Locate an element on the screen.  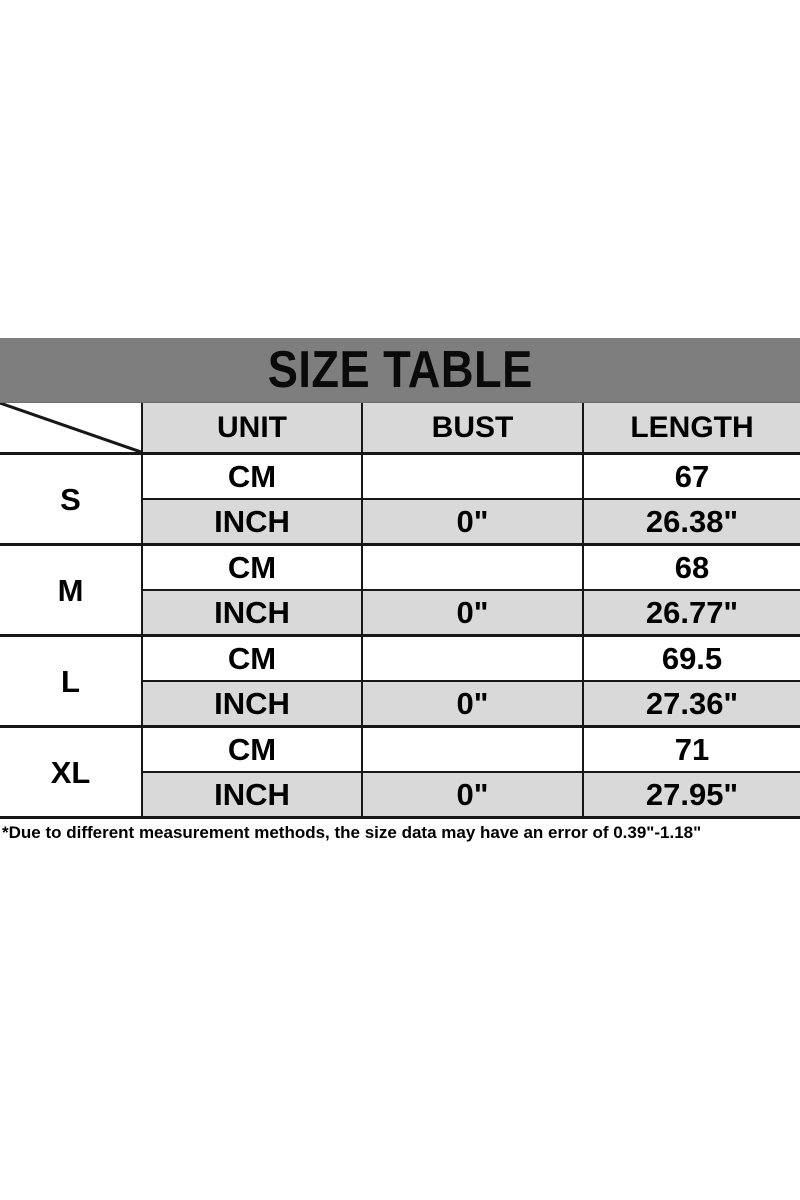
table-row-m-inch: INCH 0" 26.77" is located at coordinates (400, 612).